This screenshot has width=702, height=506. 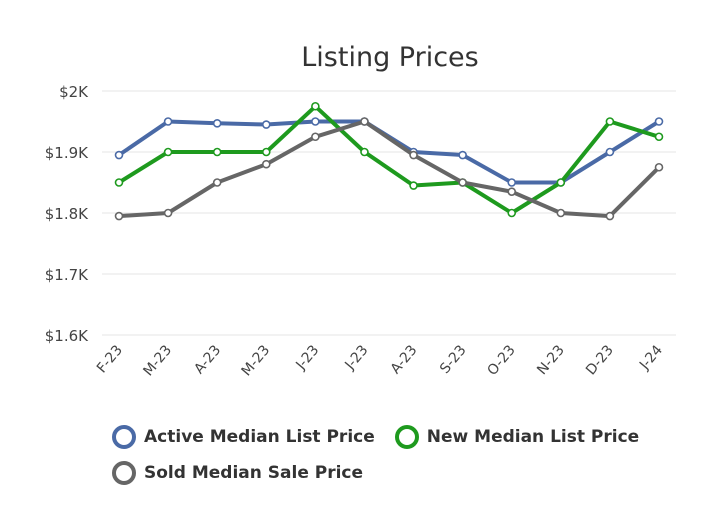 What do you see at coordinates (551, 360) in the screenshot?
I see `x-tick-label: N-23` at bounding box center [551, 360].